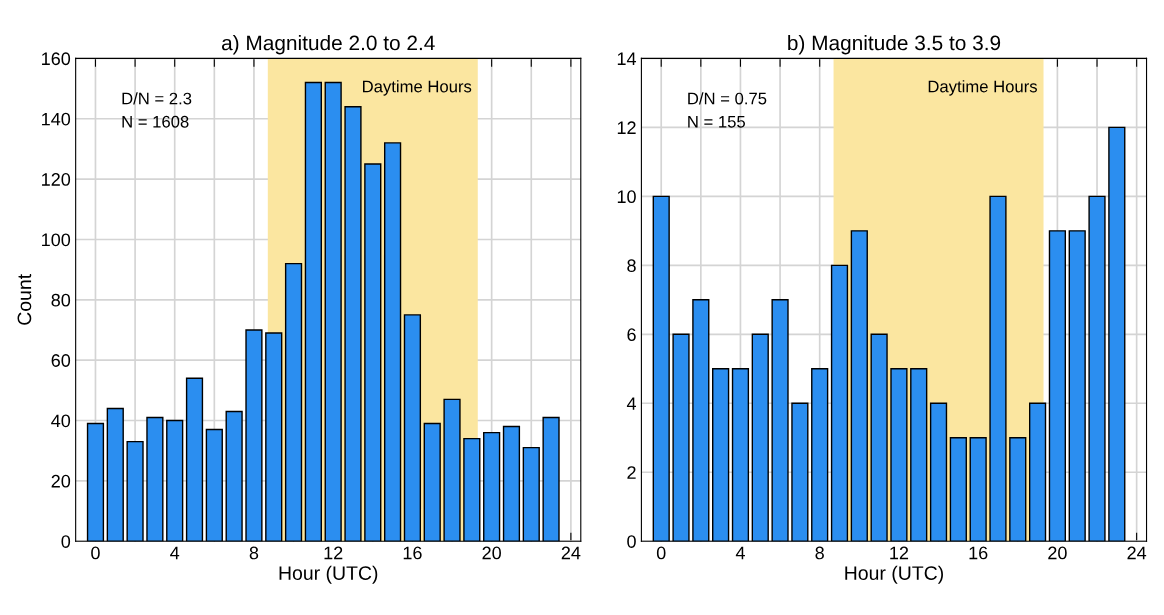  I want to click on y-tick-label: 8, so click(631, 266).